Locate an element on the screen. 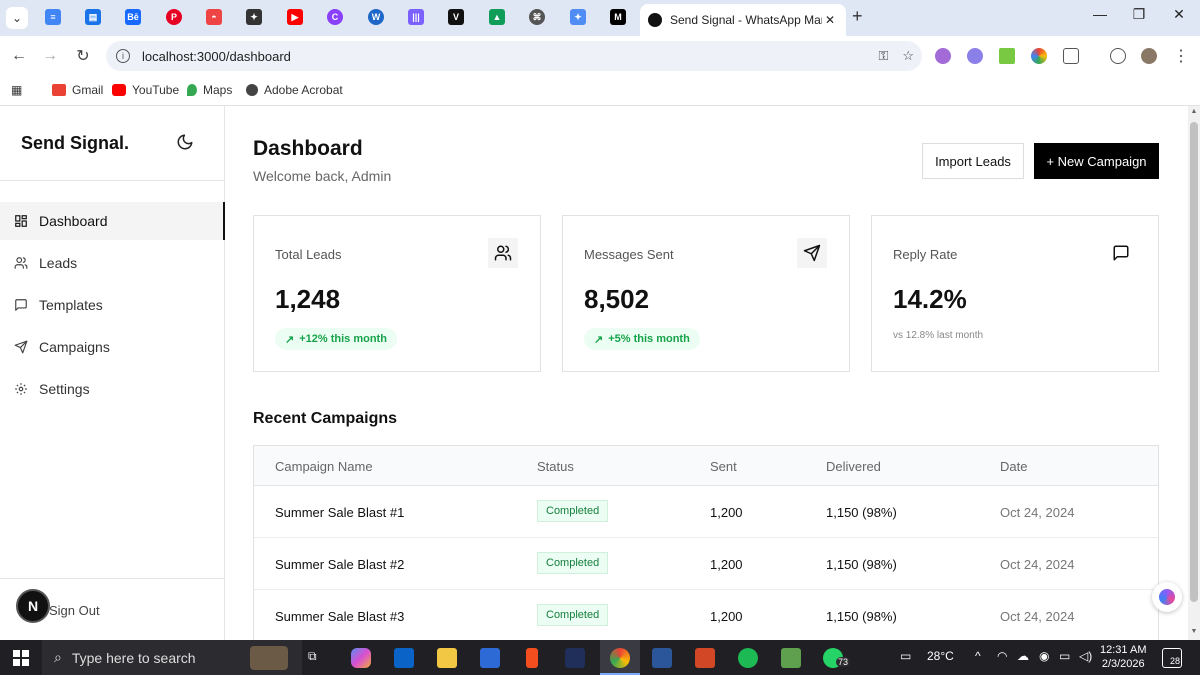 The width and height of the screenshot is (1200, 675). pinned-tab-chatgpt-icon: ⌘ is located at coordinates (537, 17).